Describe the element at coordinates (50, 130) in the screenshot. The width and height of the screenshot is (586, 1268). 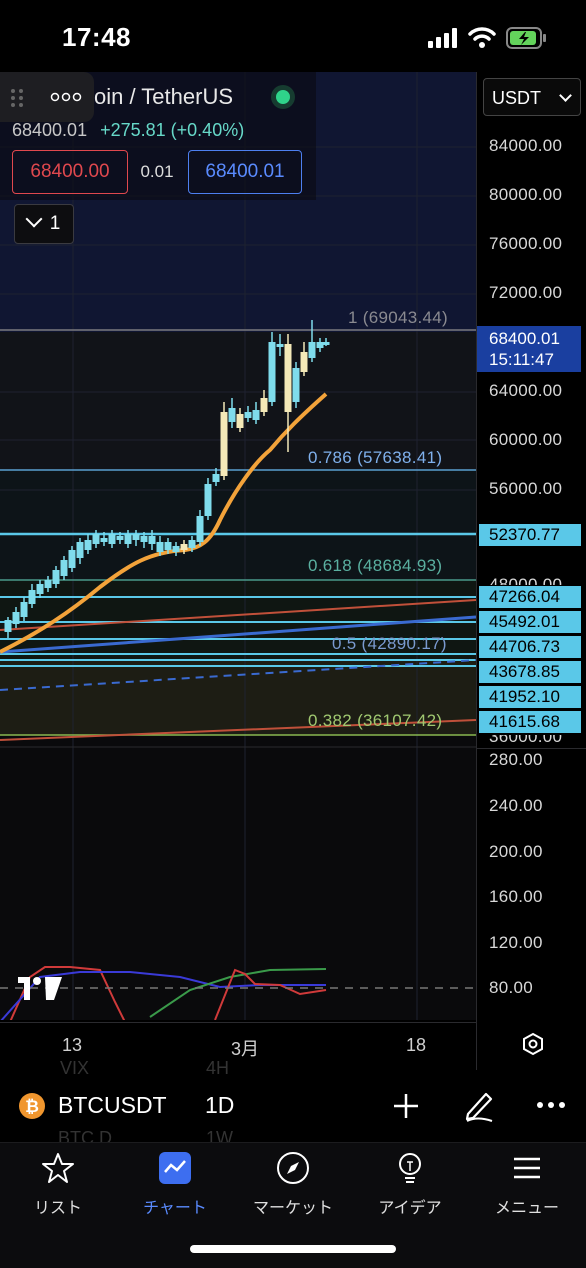
I see `last-price: 68400.01` at that location.